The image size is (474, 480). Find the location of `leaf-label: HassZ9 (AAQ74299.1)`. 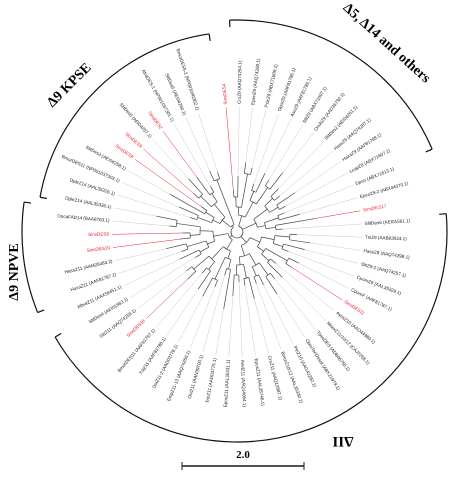

leaf-label: HassZ9 (AAQ74299.1) is located at coordinates (386, 254).